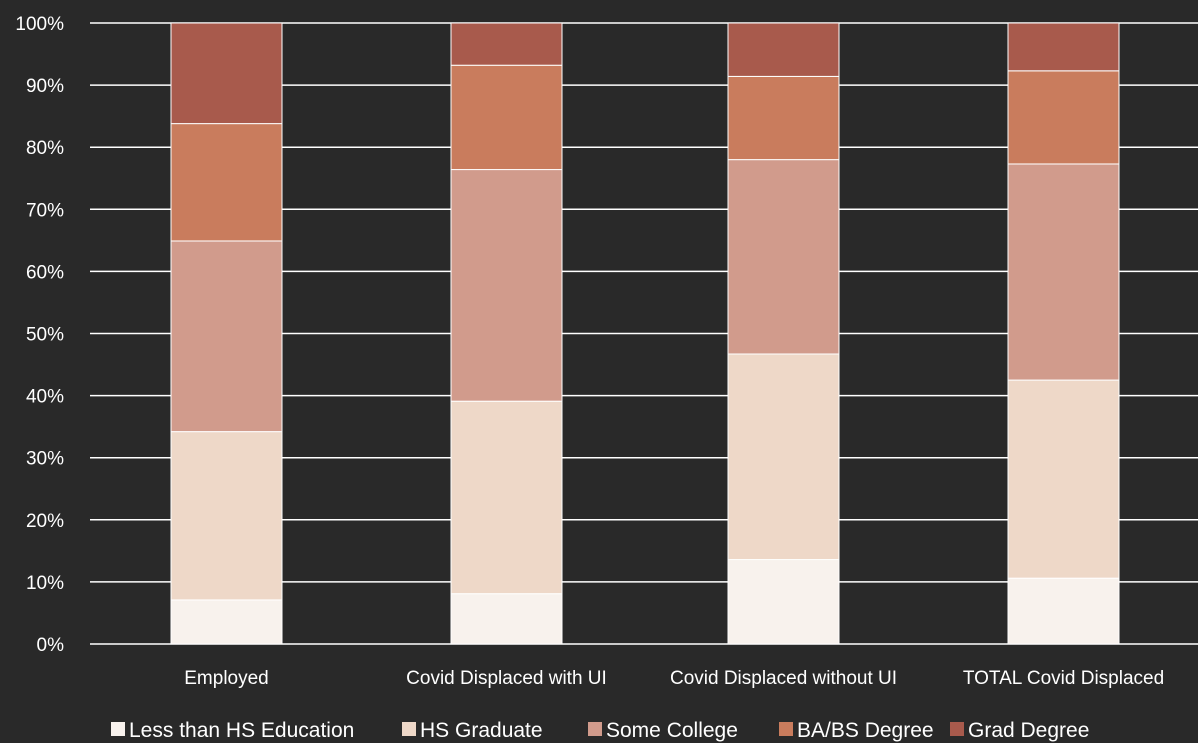  I want to click on x-category-label: Covid Displaced with UI, so click(506, 678).